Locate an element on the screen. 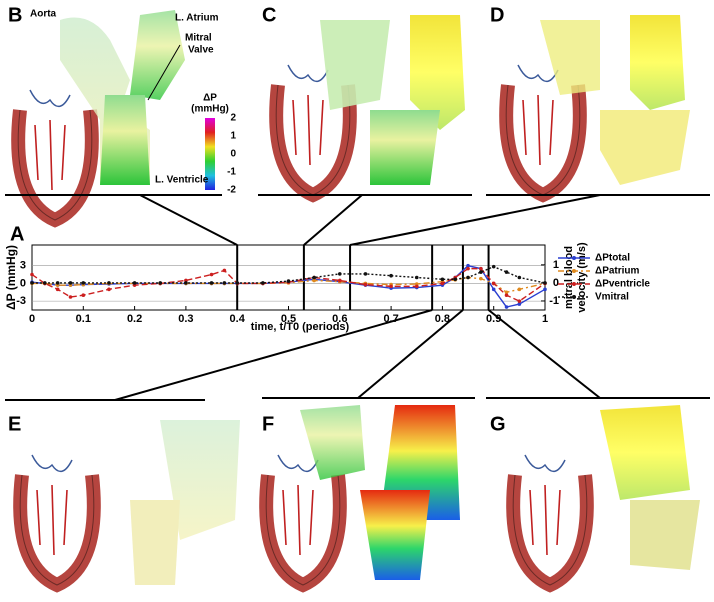 The image size is (714, 602). panel-letter: D is located at coordinates (497, 15).